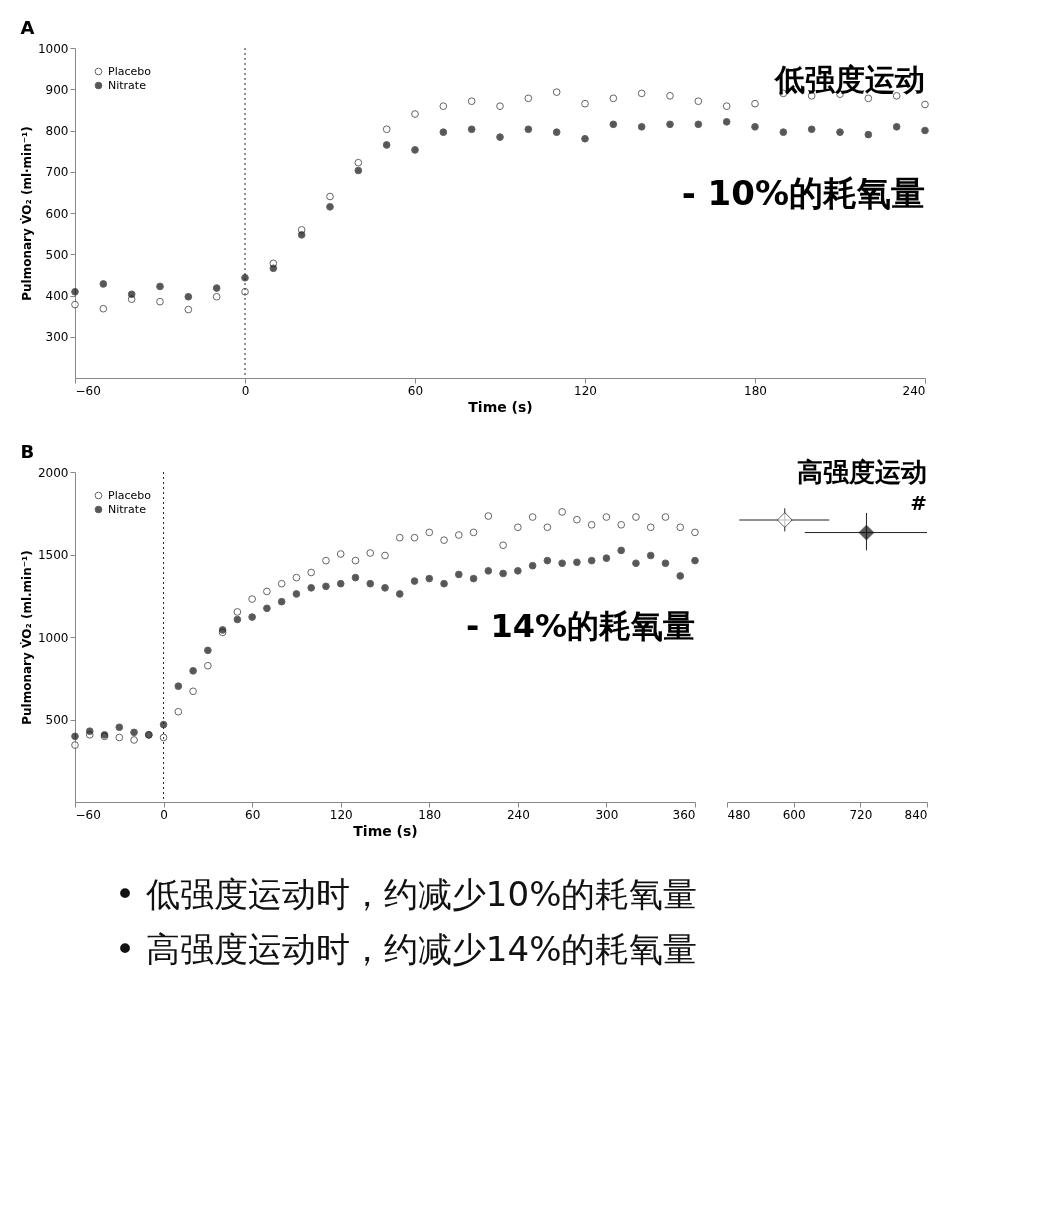 The image size is (1038, 1207). What do you see at coordinates (53, 555) in the screenshot?
I see `y-tick-label: 1500` at bounding box center [53, 555].